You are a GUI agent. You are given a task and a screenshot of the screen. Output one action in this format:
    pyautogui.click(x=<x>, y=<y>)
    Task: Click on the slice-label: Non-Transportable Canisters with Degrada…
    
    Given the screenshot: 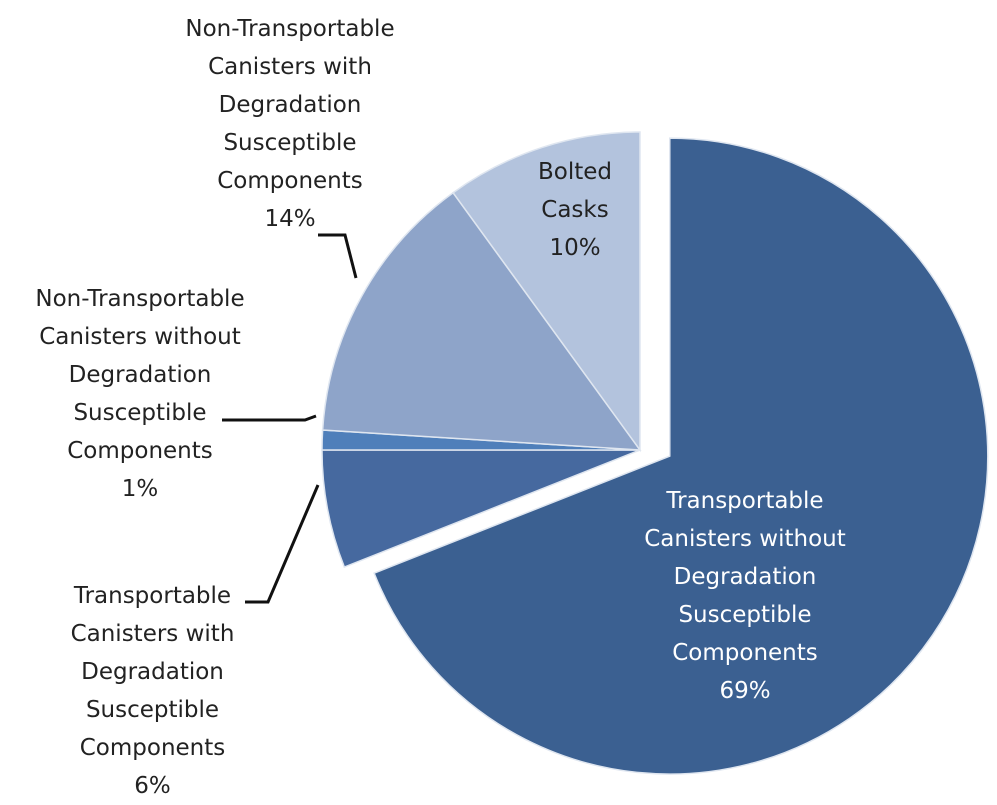 What is the action you would take?
    pyautogui.click(x=290, y=124)
    